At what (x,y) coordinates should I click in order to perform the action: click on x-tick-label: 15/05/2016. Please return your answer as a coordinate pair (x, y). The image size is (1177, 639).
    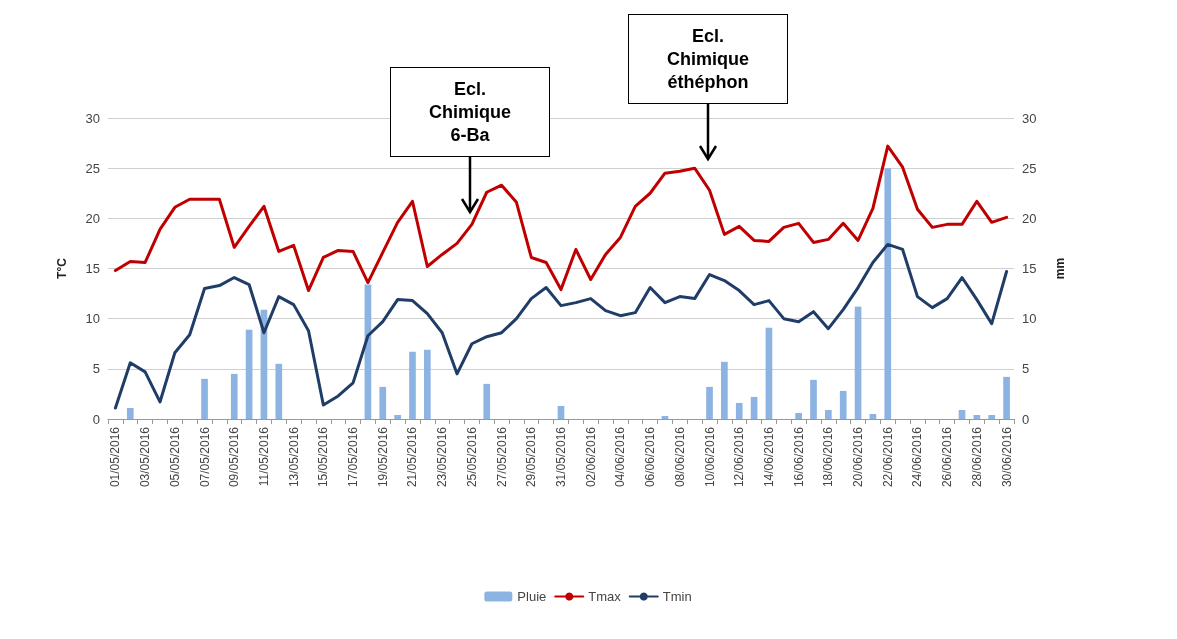
    Looking at the image, I should click on (323, 457).